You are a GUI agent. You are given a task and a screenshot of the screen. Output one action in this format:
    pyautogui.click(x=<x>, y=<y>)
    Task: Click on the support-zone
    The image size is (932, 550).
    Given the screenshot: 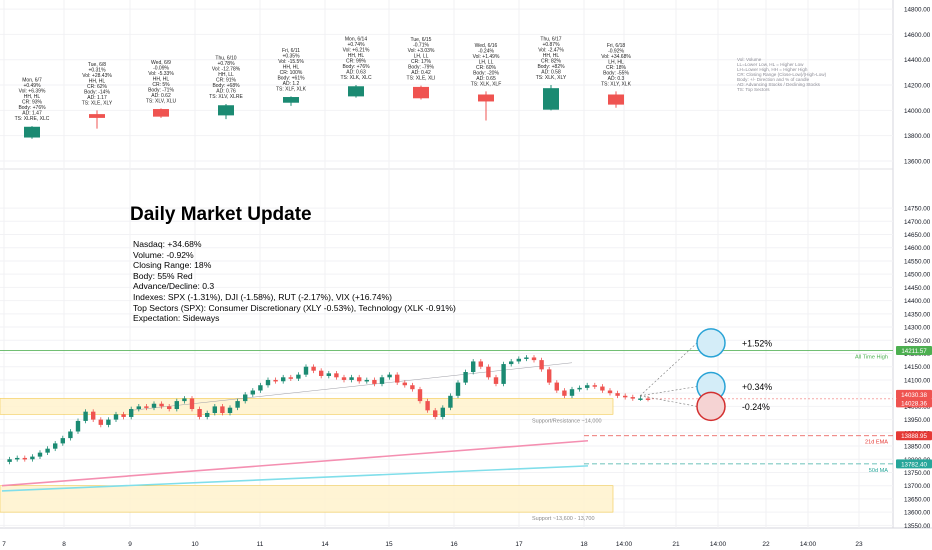 What is the action you would take?
    pyautogui.click(x=307, y=406)
    